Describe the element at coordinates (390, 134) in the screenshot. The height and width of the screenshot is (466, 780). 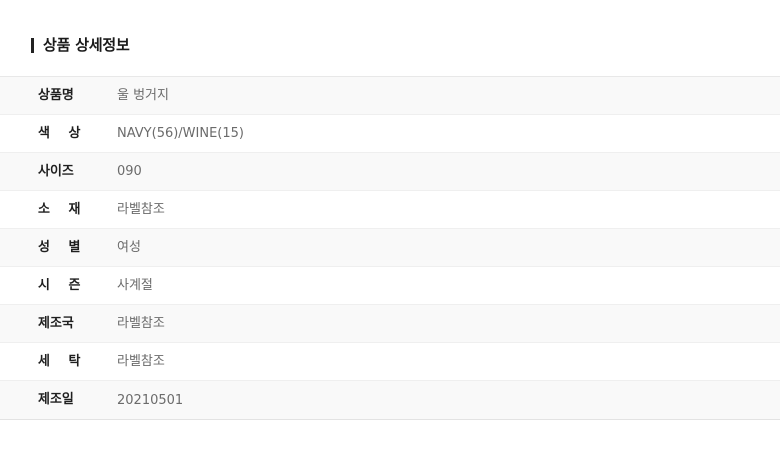
I see `table-row: 색 상 NAVY(56)/WINE(15)` at that location.